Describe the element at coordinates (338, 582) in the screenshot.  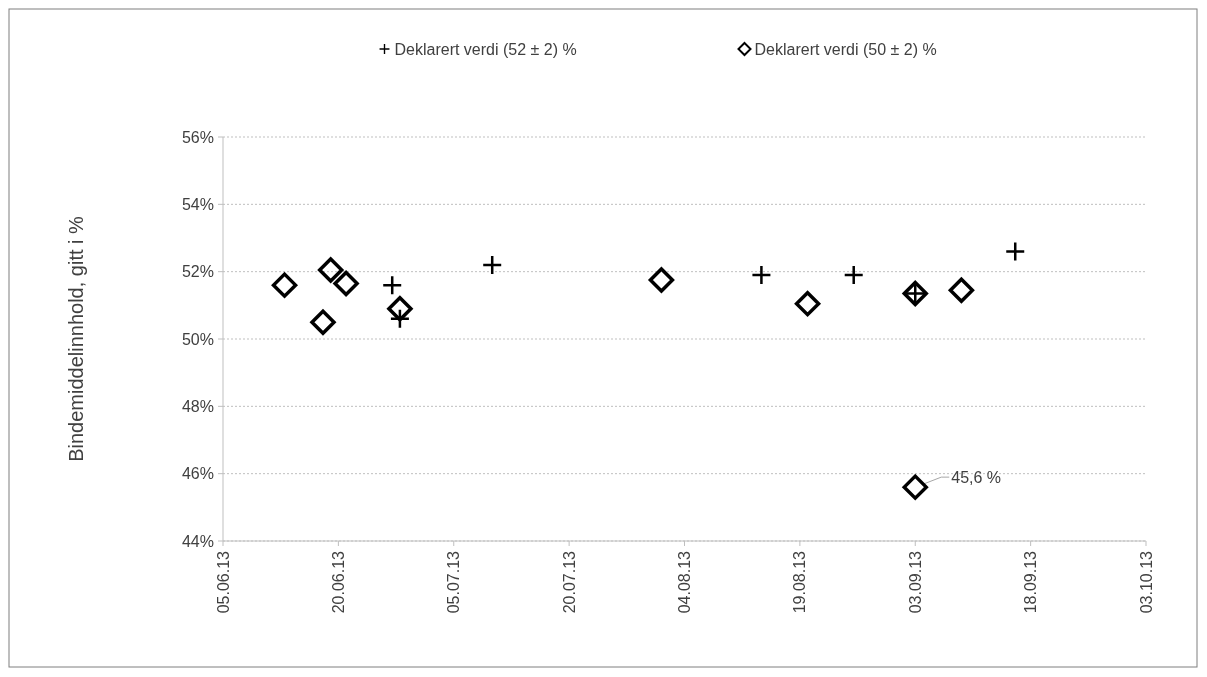
I see `x-tick-label: 20.06.13` at that location.